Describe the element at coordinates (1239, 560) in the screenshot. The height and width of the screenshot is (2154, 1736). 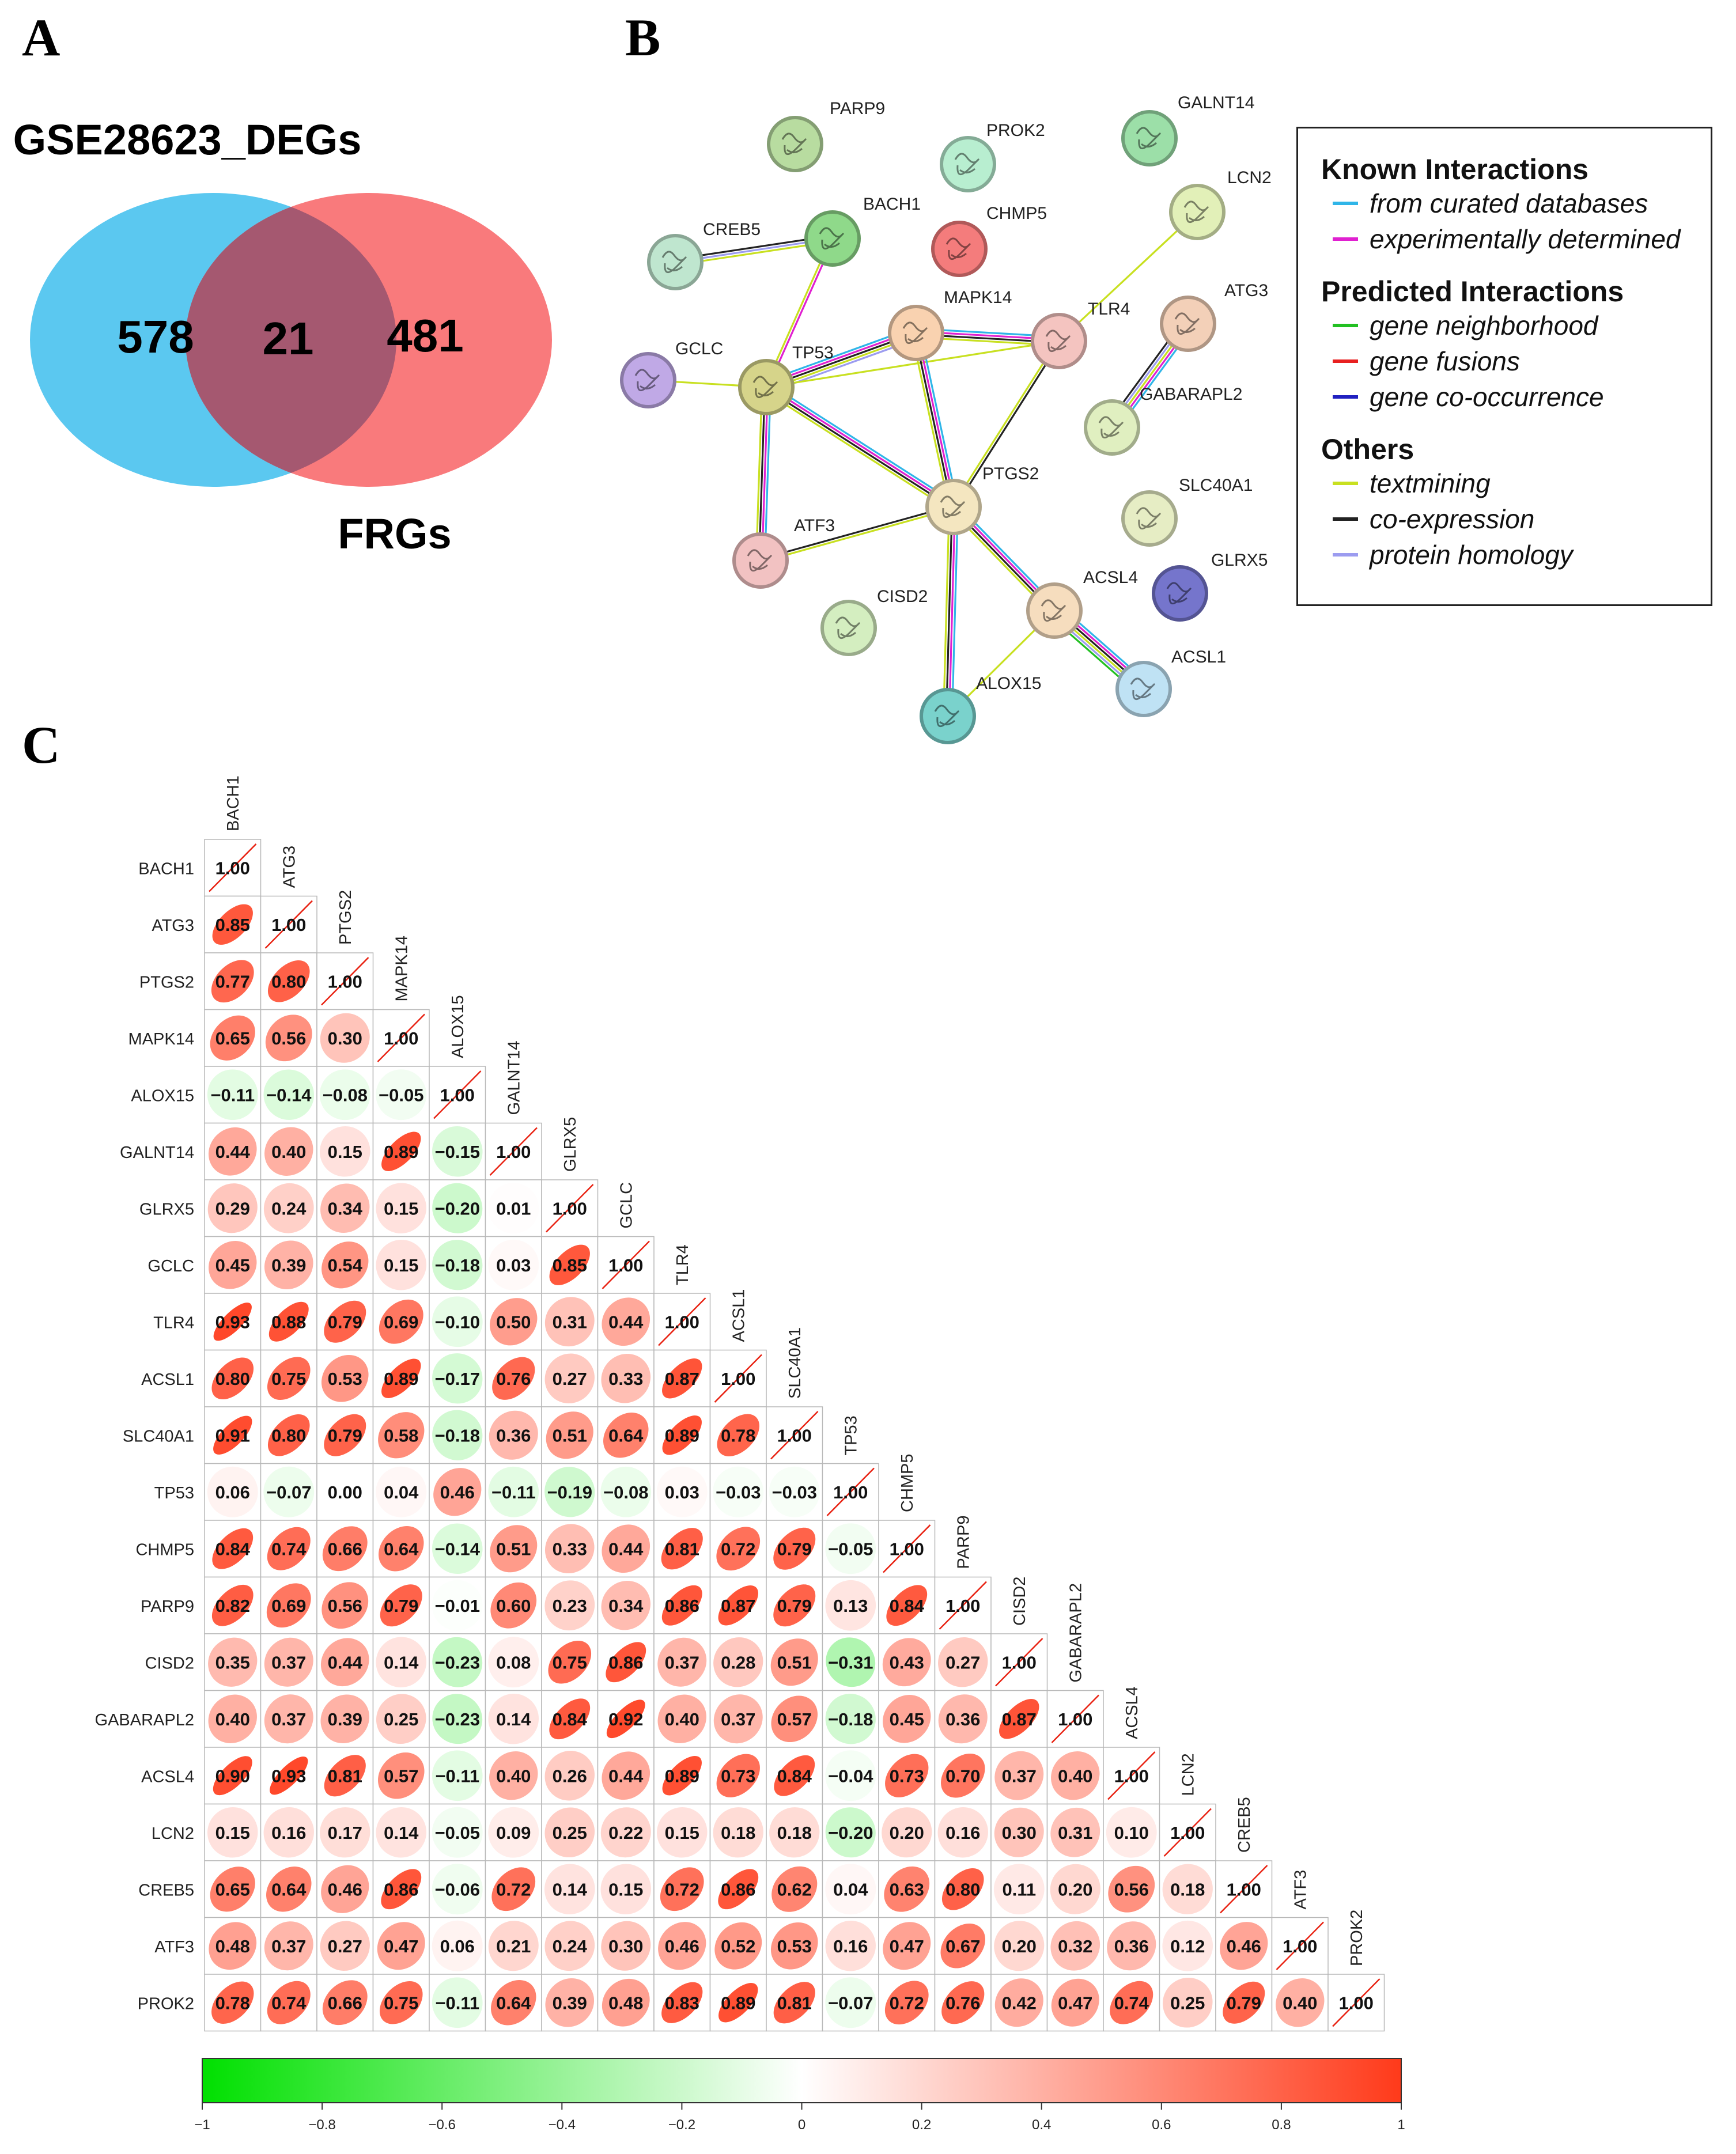
I see `node-label: GLRX5` at that location.